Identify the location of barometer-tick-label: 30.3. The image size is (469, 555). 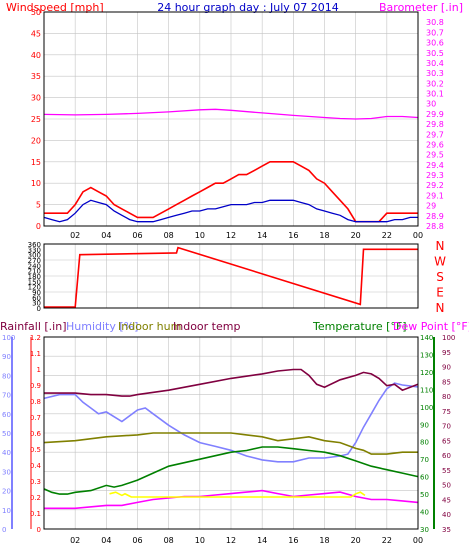
(435, 73).